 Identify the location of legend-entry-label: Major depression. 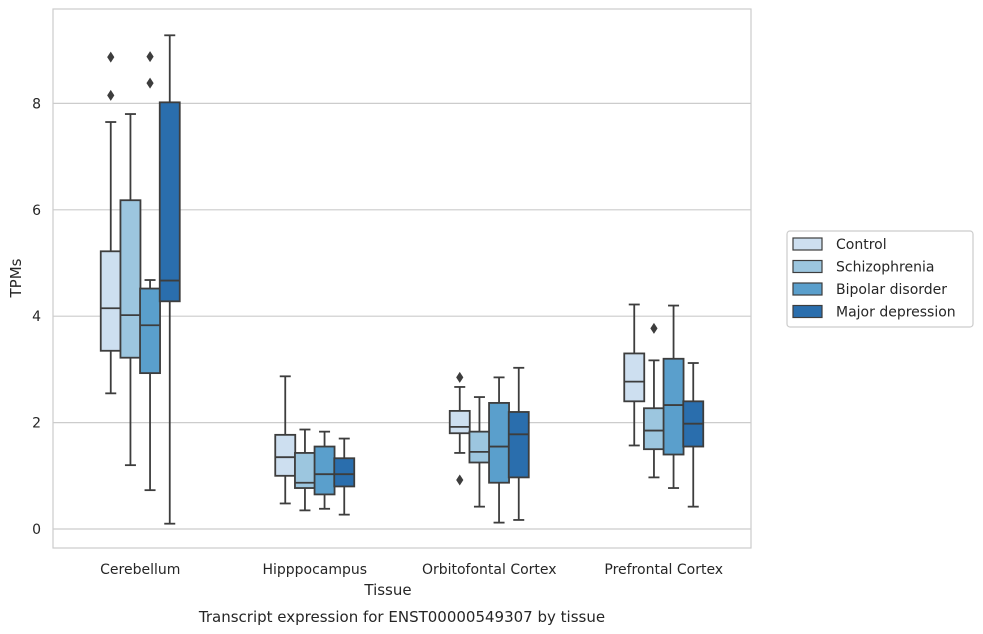
(896, 313).